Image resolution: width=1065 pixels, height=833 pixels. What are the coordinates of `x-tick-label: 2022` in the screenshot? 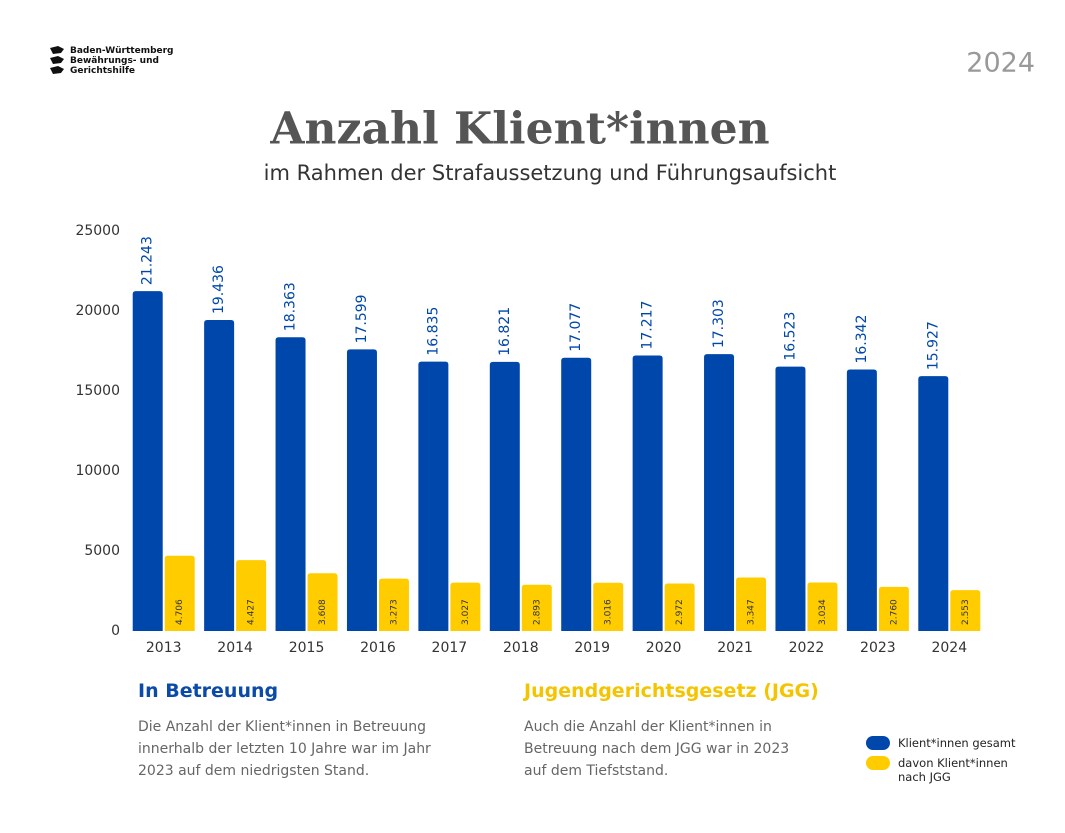 It's located at (807, 648).